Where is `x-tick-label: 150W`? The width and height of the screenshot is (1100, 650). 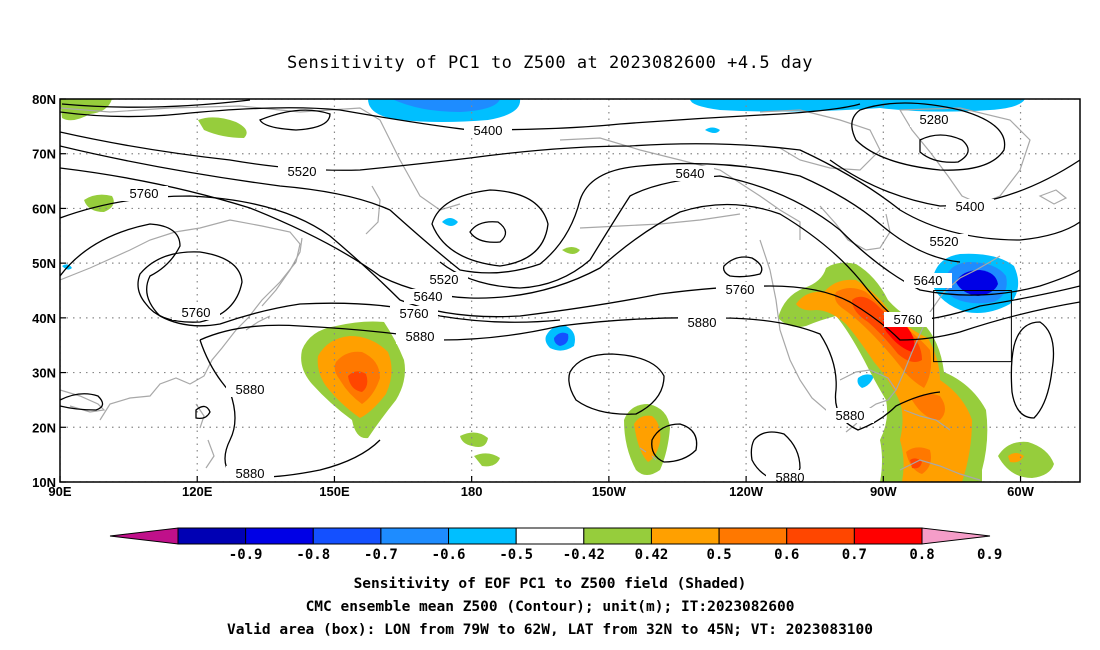
x-tick-label: 150W is located at coordinates (609, 491).